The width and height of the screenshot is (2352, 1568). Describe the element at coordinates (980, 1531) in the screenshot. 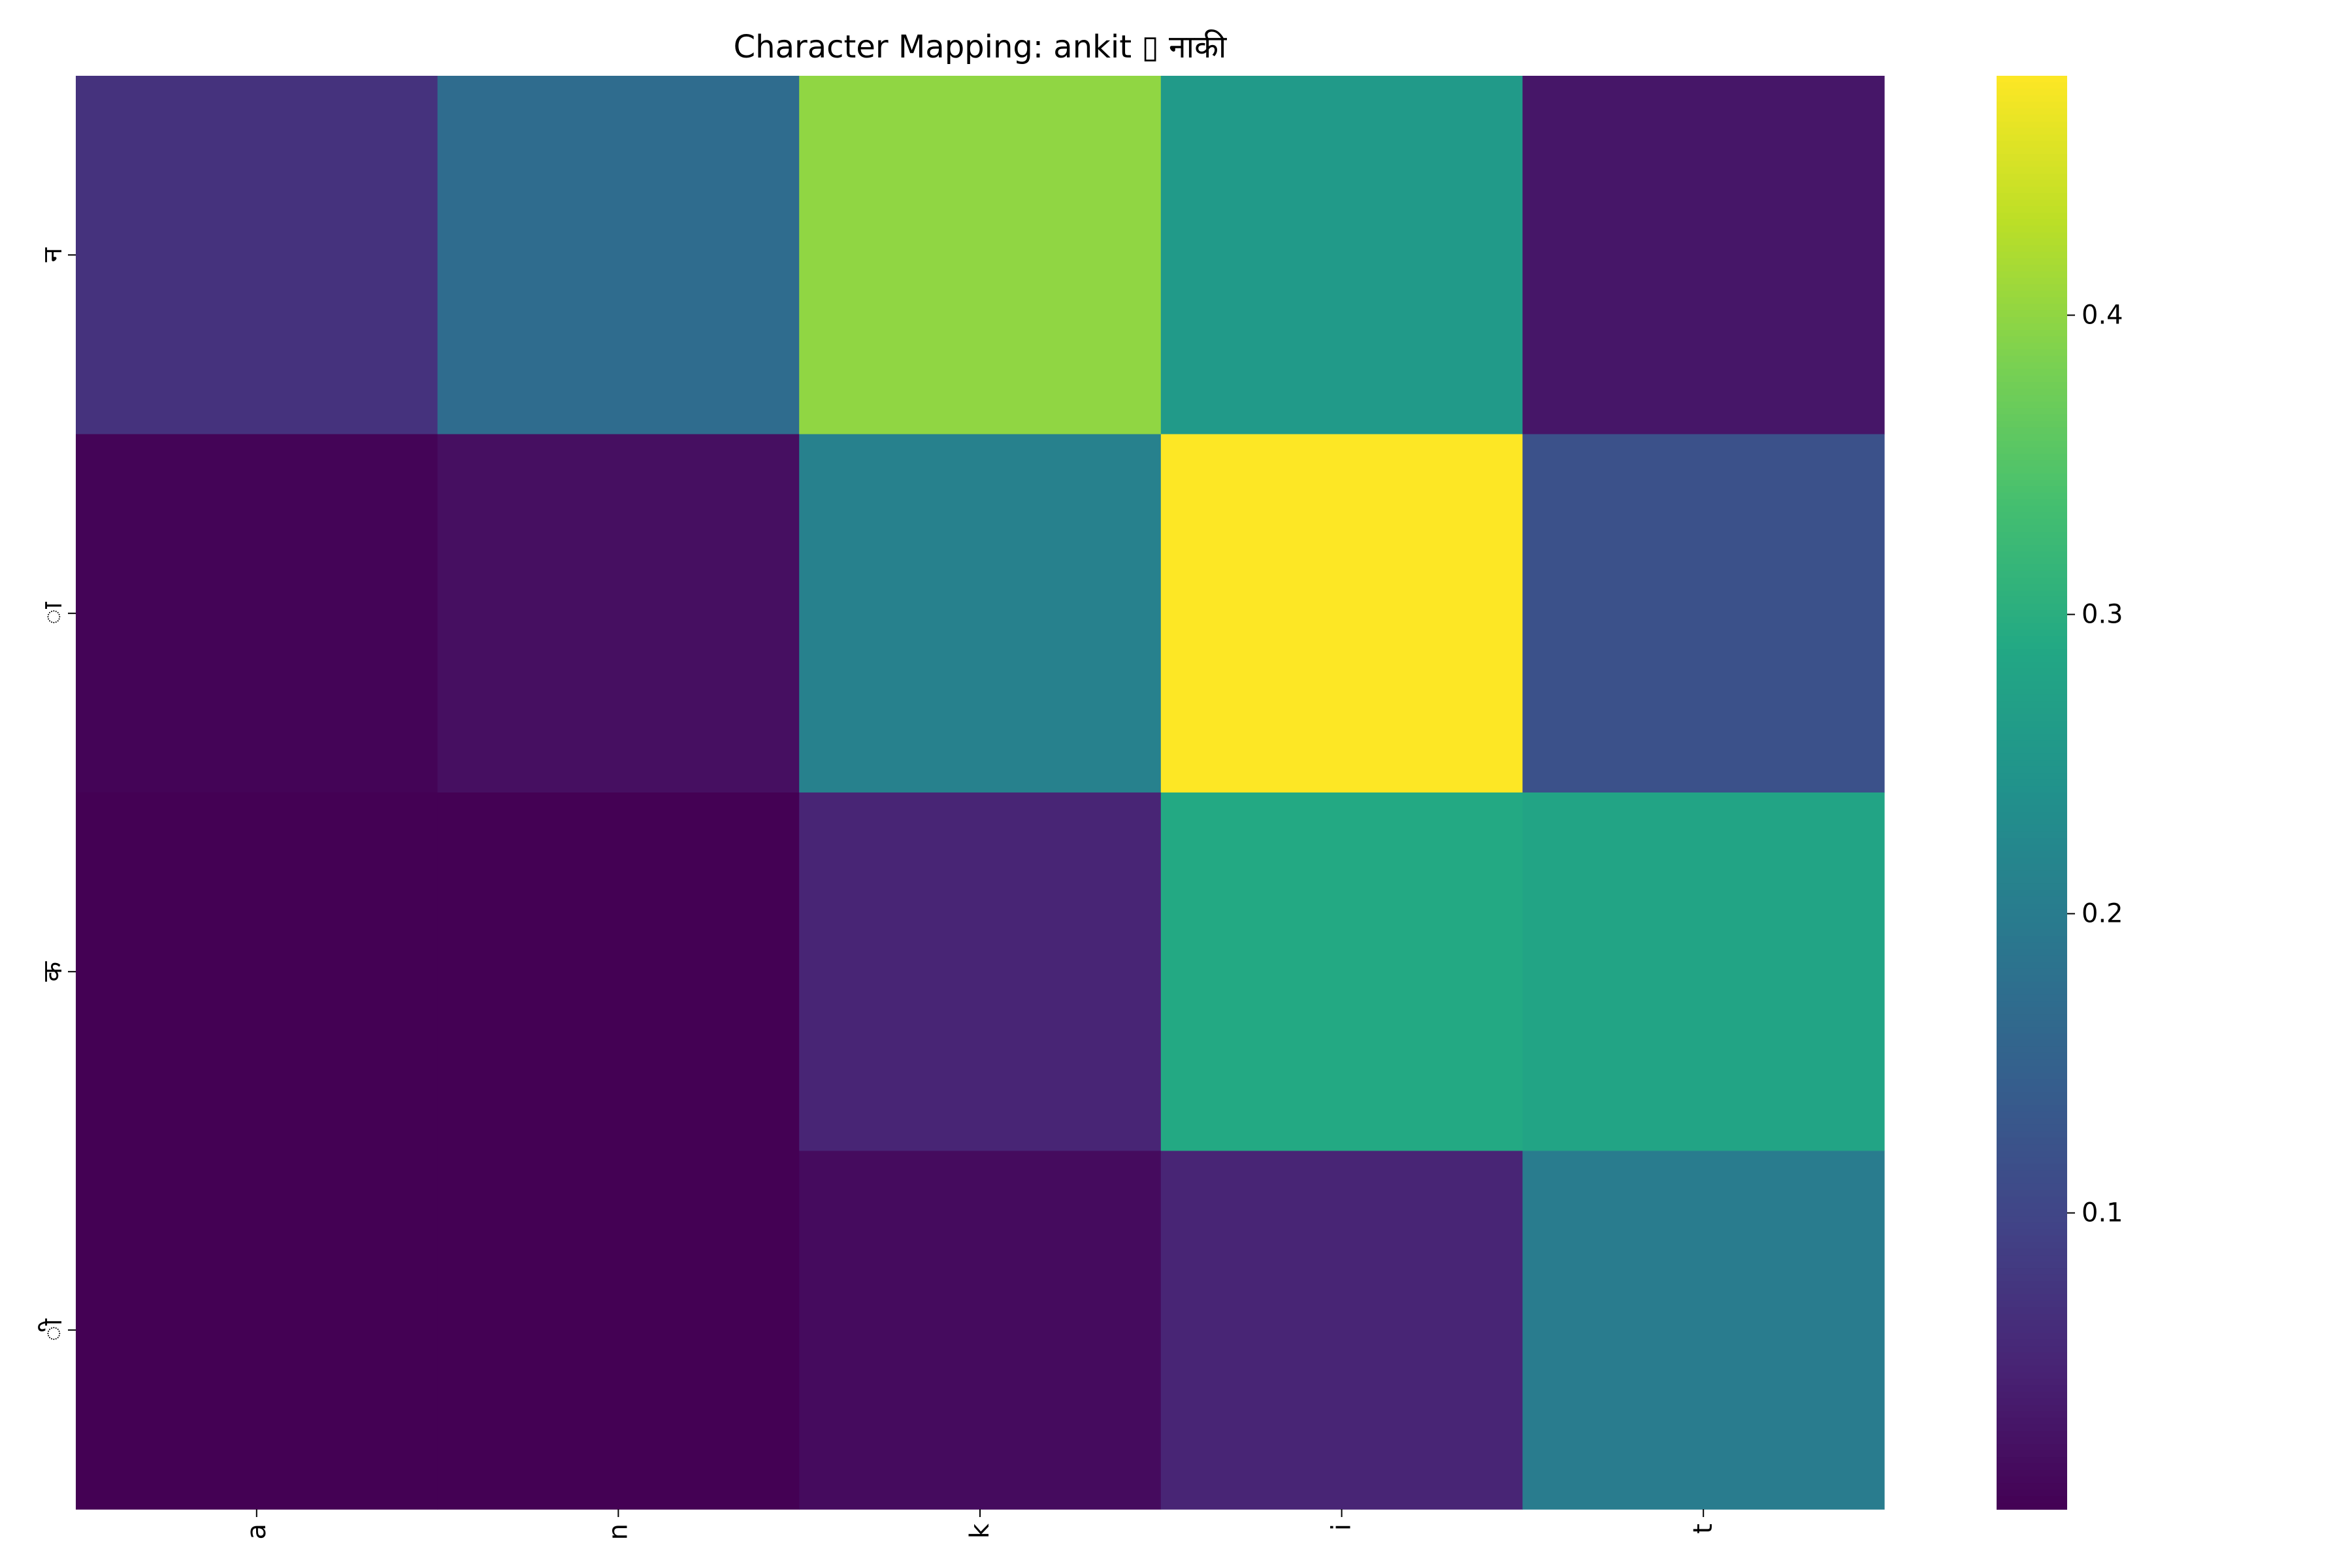

I see `x-tick-label: k` at that location.